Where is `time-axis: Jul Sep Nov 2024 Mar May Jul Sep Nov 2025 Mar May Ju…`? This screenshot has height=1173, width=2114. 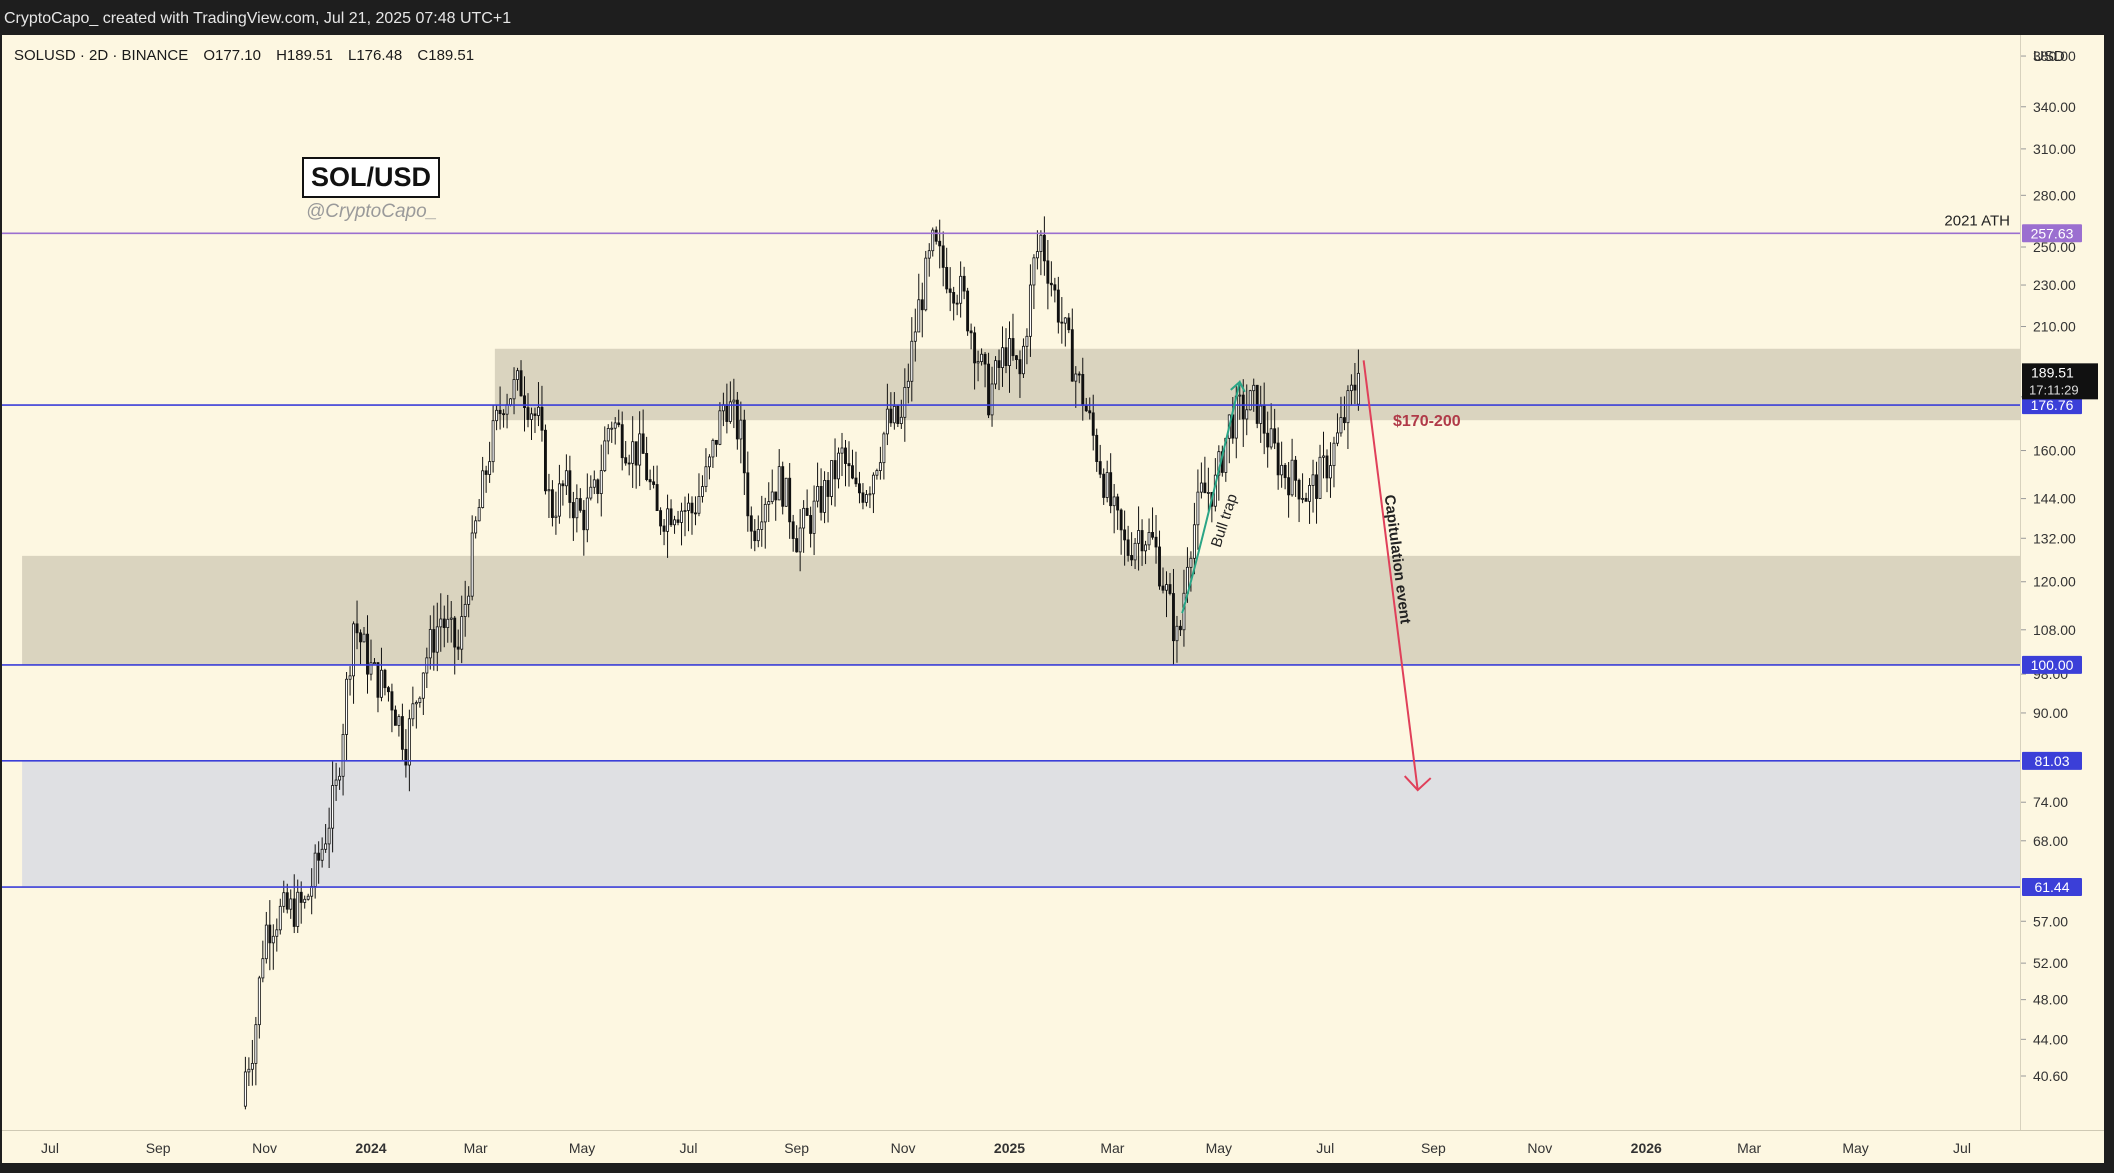 time-axis: Jul Sep Nov 2024 Mar May Jul Sep Nov 2025 Mar May Ju… is located at coordinates (1053, 1147).